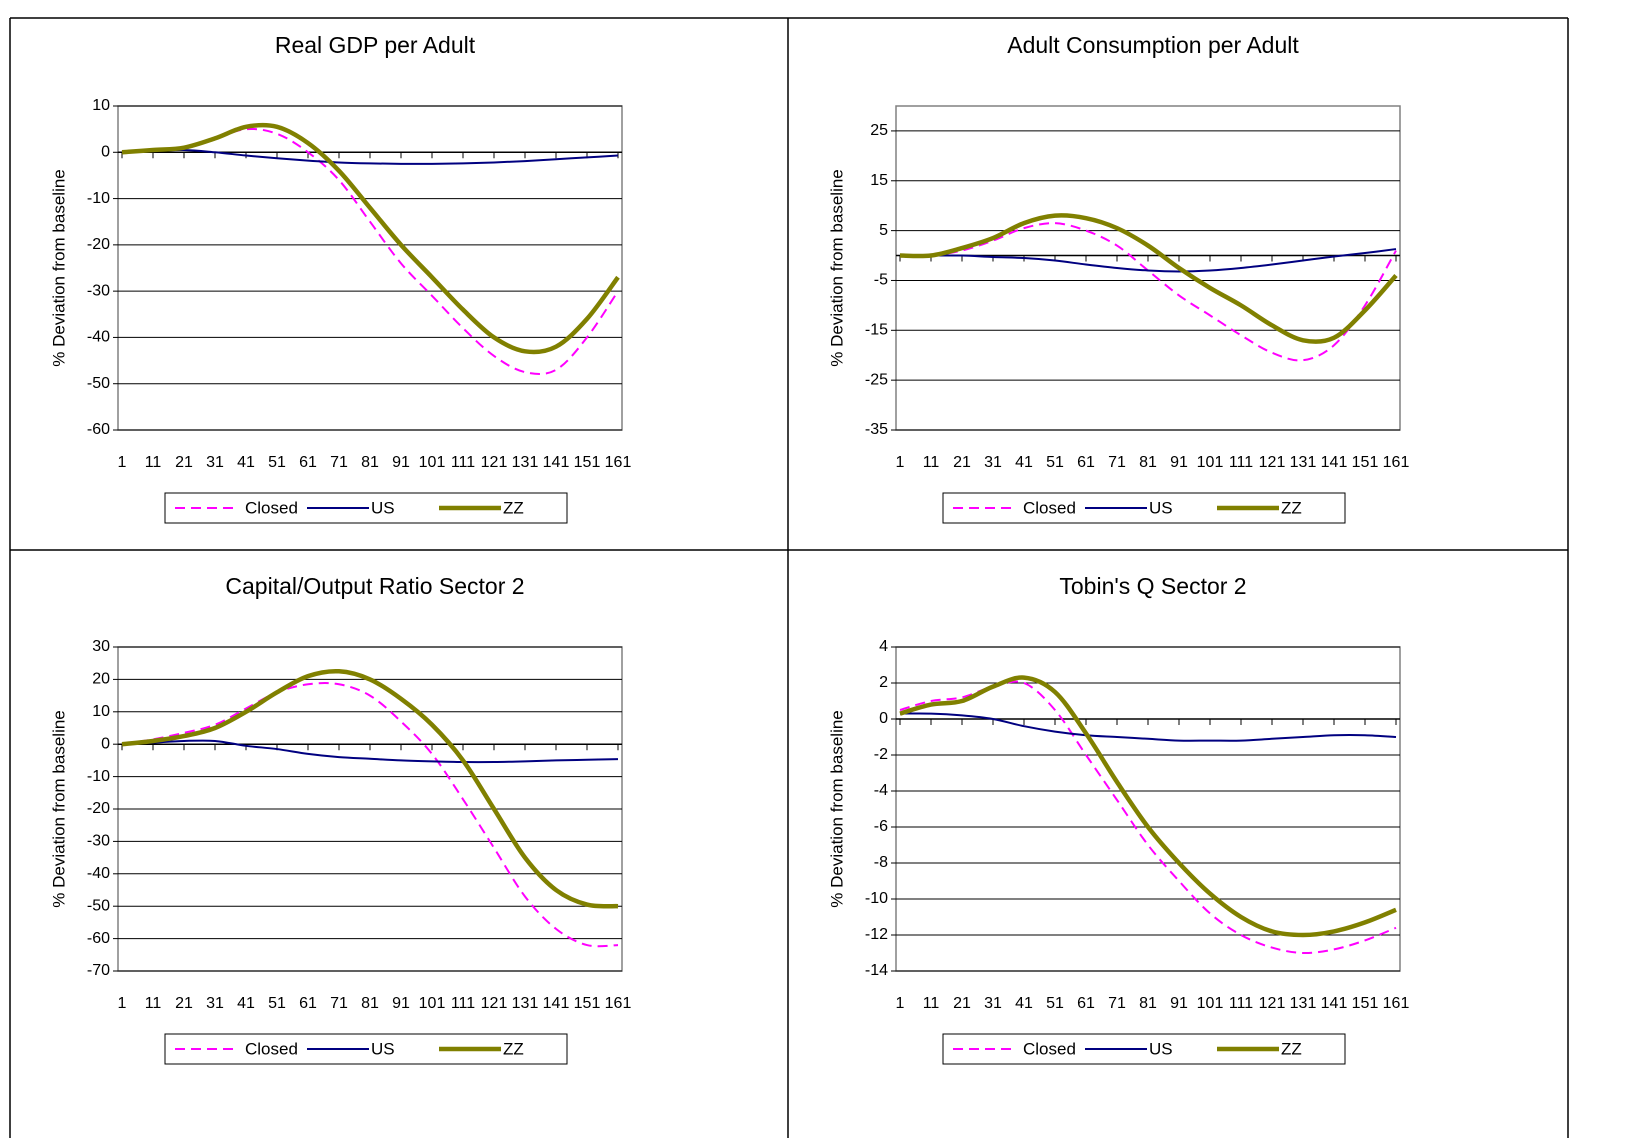 Image resolution: width=1639 pixels, height=1138 pixels. What do you see at coordinates (881, 754) in the screenshot?
I see `y-tick-label: -2` at bounding box center [881, 754].